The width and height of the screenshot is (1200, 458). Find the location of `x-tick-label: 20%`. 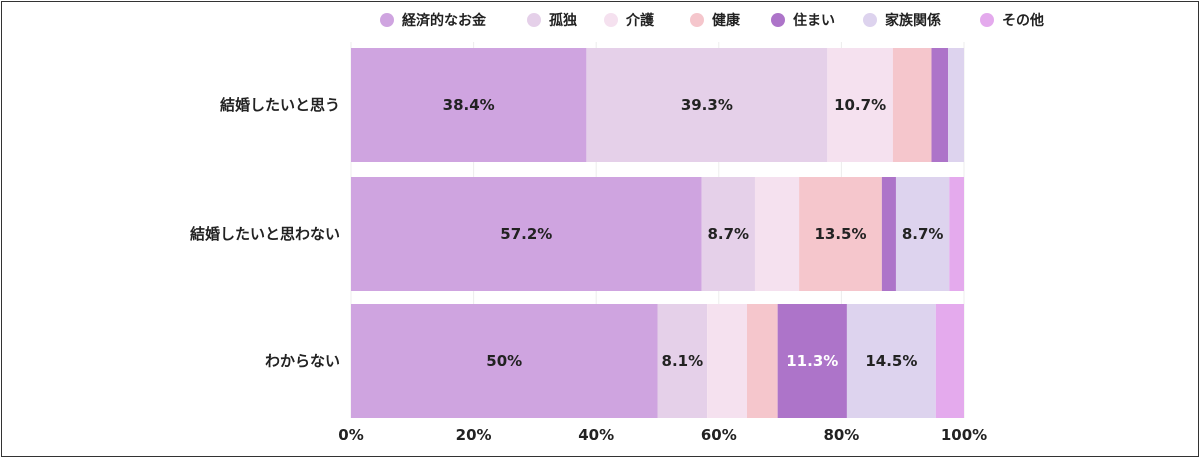

x-tick-label: 20% is located at coordinates (474, 435).